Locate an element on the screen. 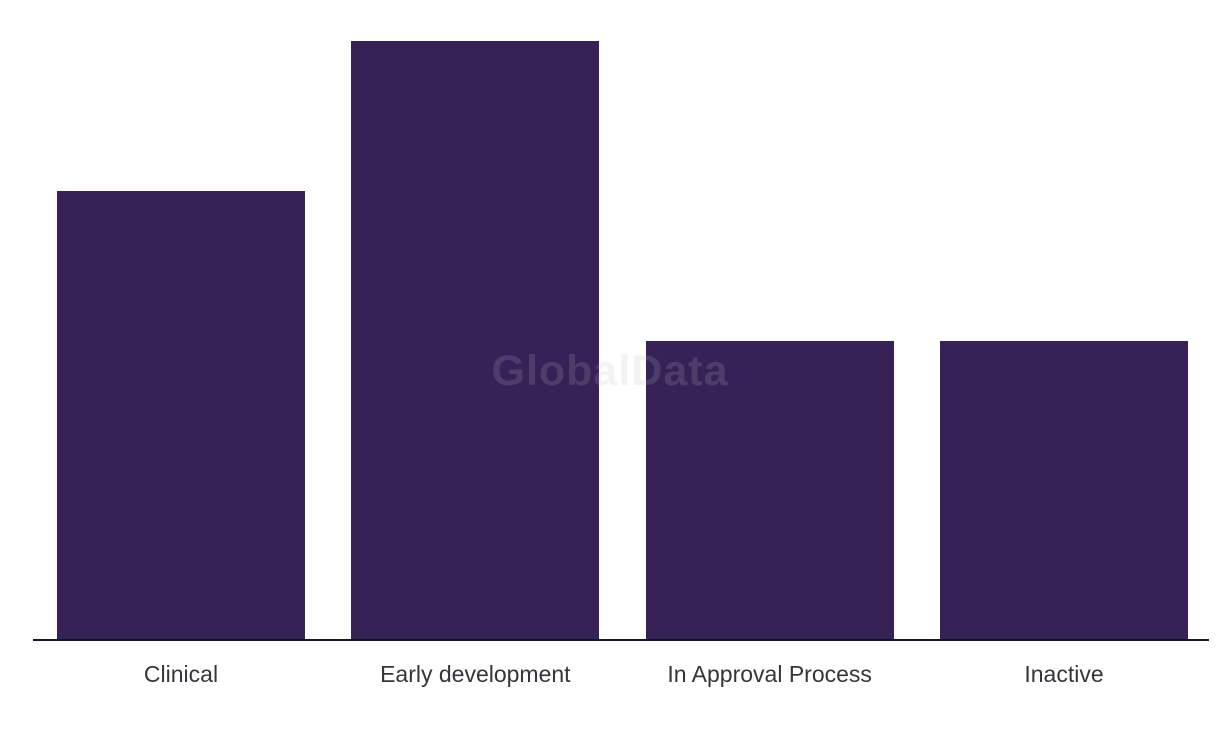  x-axis-label-in-approval-process: In Approval Process is located at coordinates (769, 674).